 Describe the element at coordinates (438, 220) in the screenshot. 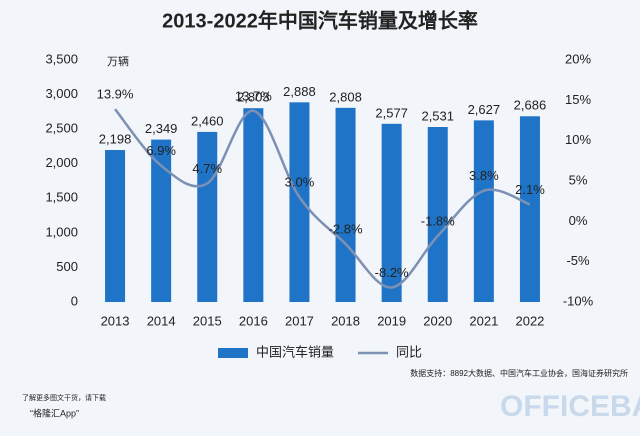

I see `line-label: -1.8%` at that location.